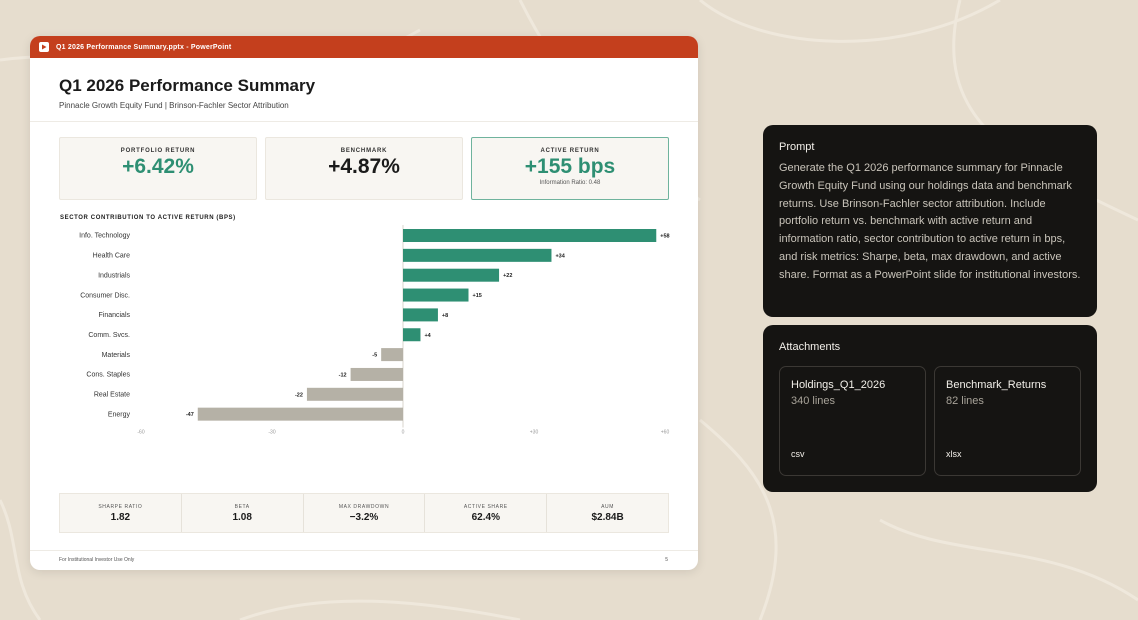 This screenshot has width=1138, height=620. I want to click on footer-divider, so click(364, 550).